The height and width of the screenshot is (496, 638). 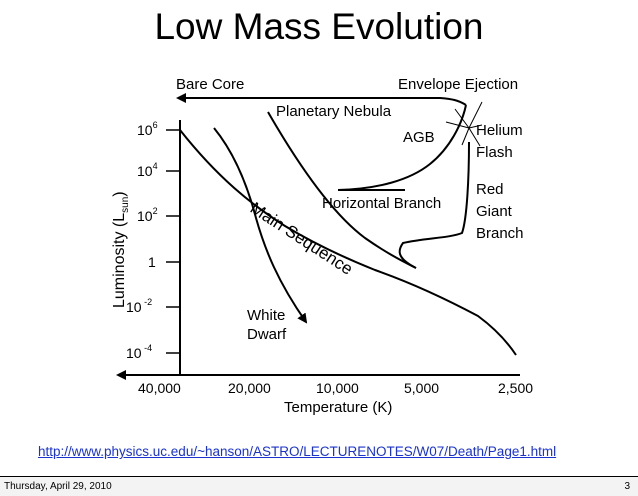 What do you see at coordinates (152, 262) in the screenshot?
I see `y-tick-label: 1` at bounding box center [152, 262].